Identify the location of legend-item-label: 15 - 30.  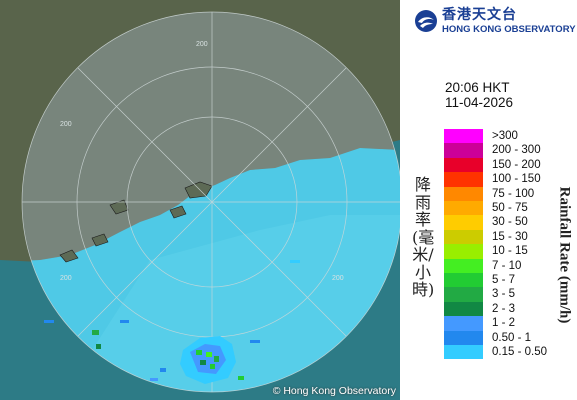
(510, 236).